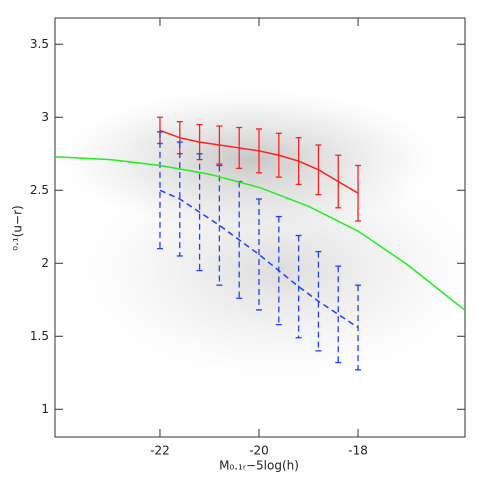  I want to click on x-tick-label: -22, so click(160, 451).